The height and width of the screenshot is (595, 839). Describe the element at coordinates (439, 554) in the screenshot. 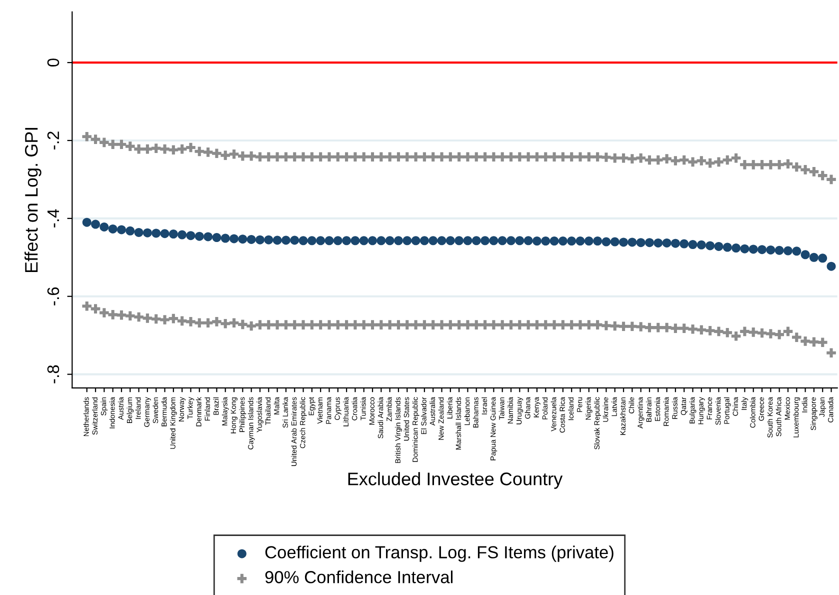

I see `legend-label: Coefficient on Transp. Log. FS Items (private)` at that location.